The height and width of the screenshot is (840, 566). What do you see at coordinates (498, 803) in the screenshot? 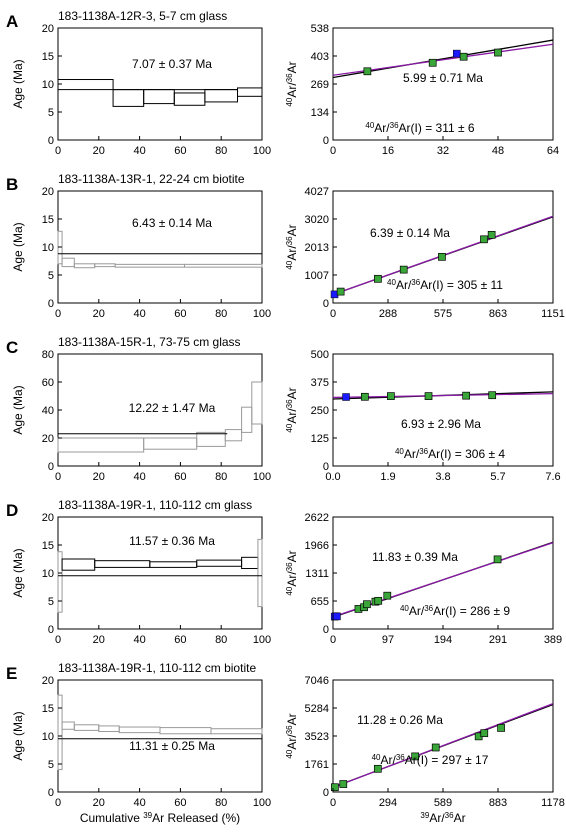
I see `isochron-x-tick-label: 883` at bounding box center [498, 803].